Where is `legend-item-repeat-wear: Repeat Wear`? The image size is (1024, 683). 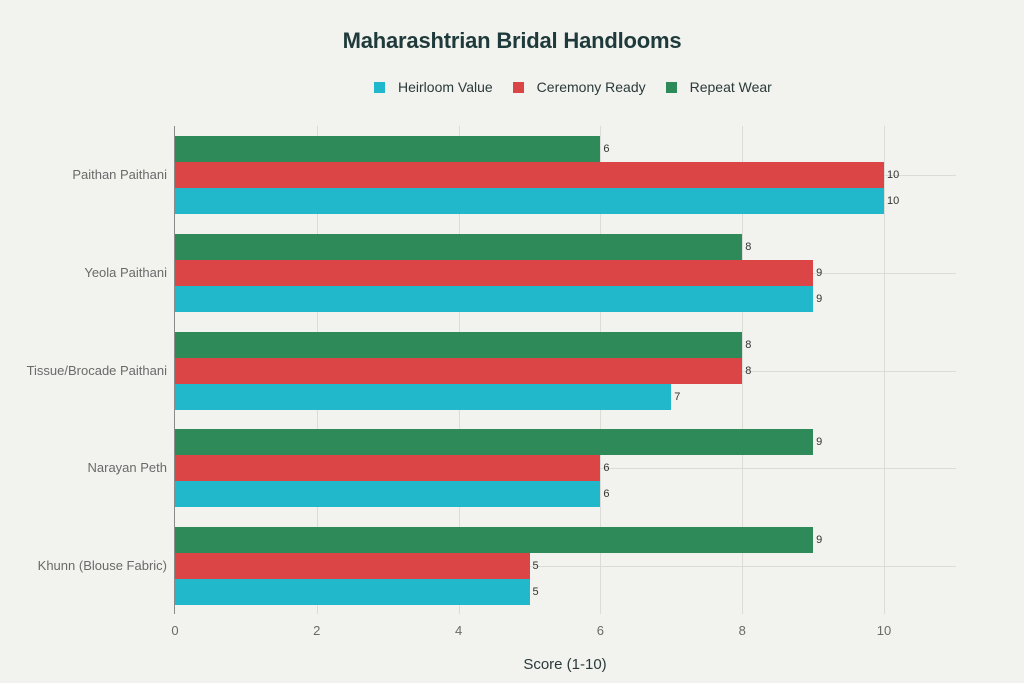
legend-item-repeat-wear: Repeat Wear is located at coordinates (718, 87).